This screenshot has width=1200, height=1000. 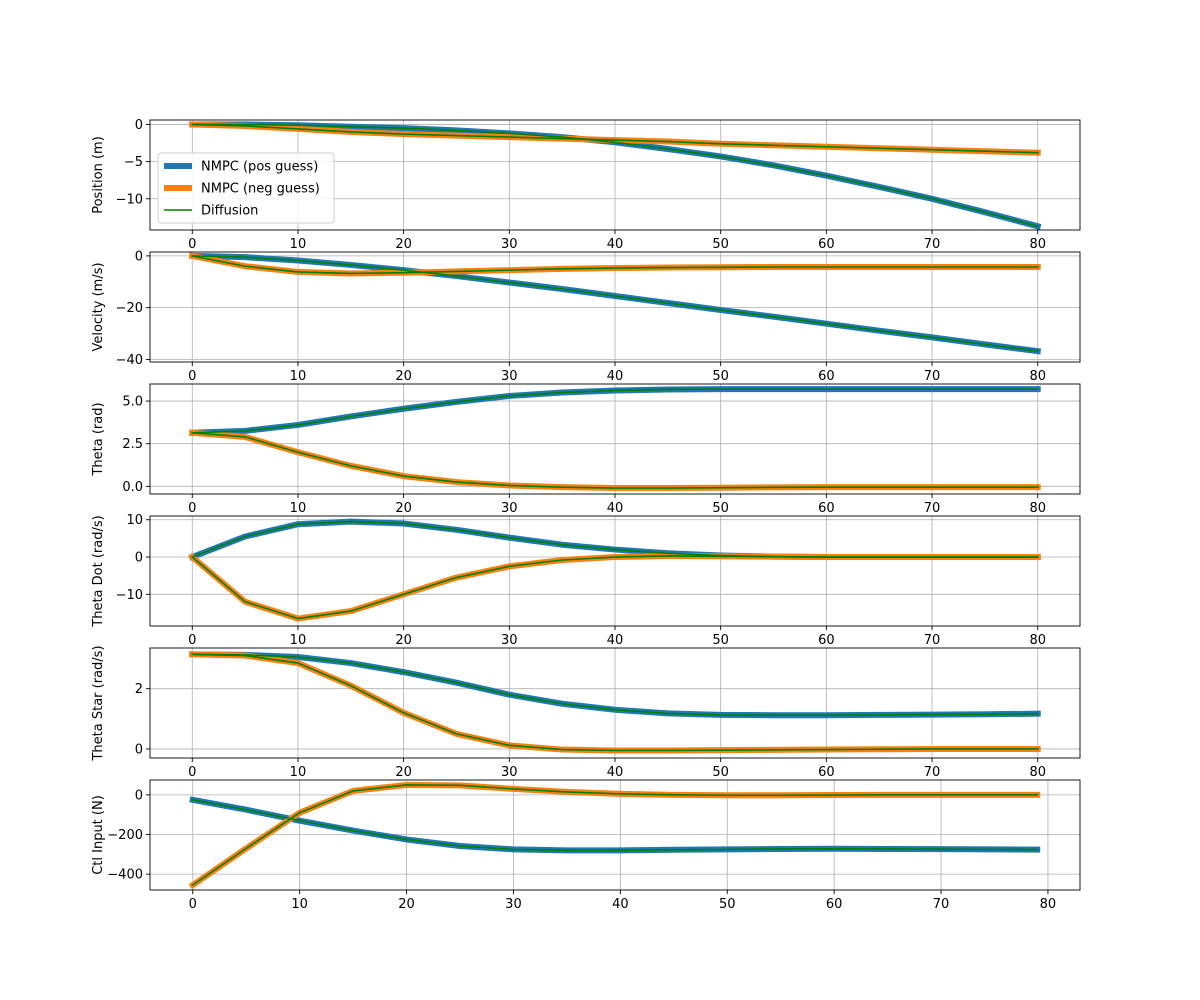 What do you see at coordinates (132, 444) in the screenshot?
I see `y-tick-label: 2.5` at bounding box center [132, 444].